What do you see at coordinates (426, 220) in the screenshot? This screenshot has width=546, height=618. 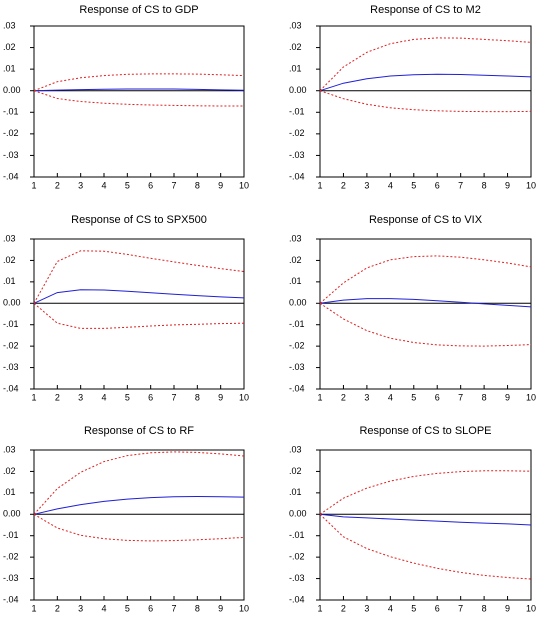 I see `chart-title: Response of CS to VIX` at bounding box center [426, 220].